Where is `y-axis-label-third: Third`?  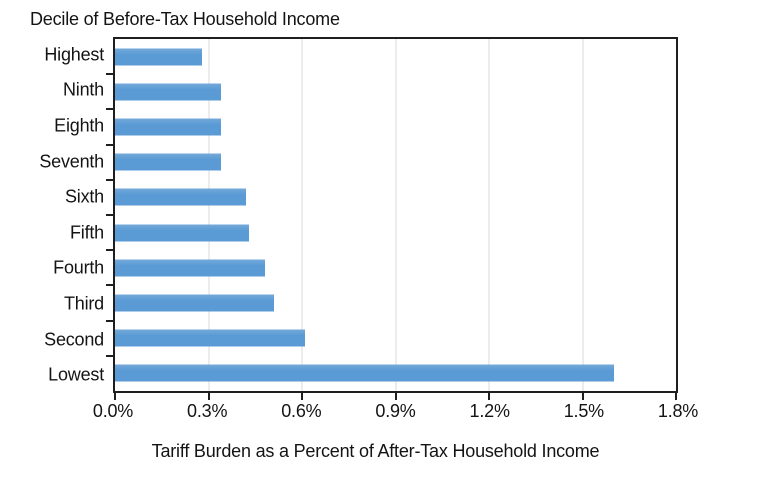 y-axis-label-third: Third is located at coordinates (83, 303).